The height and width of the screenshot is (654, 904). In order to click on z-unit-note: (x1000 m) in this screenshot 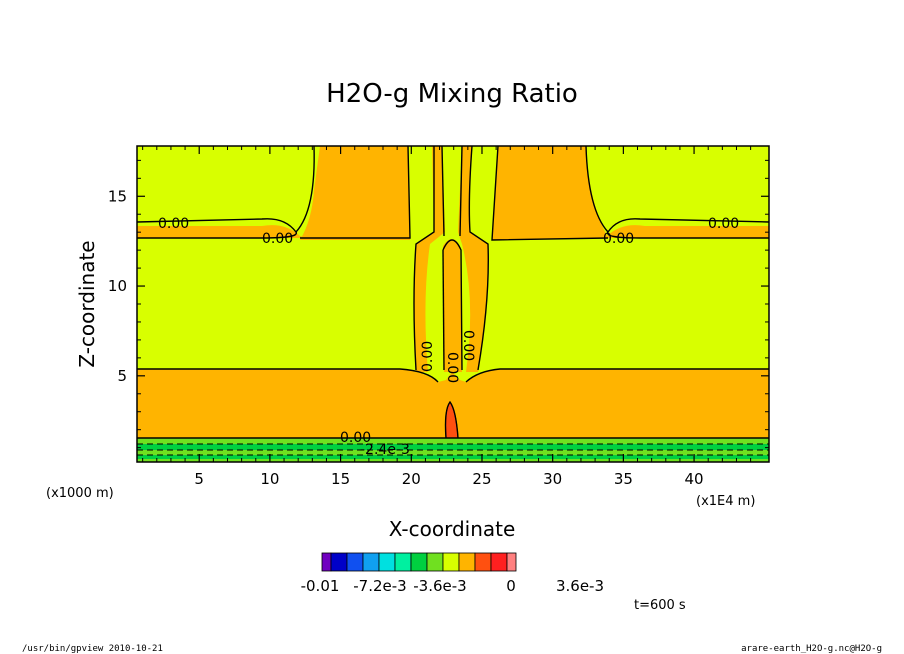, I will do `click(80, 493)`.